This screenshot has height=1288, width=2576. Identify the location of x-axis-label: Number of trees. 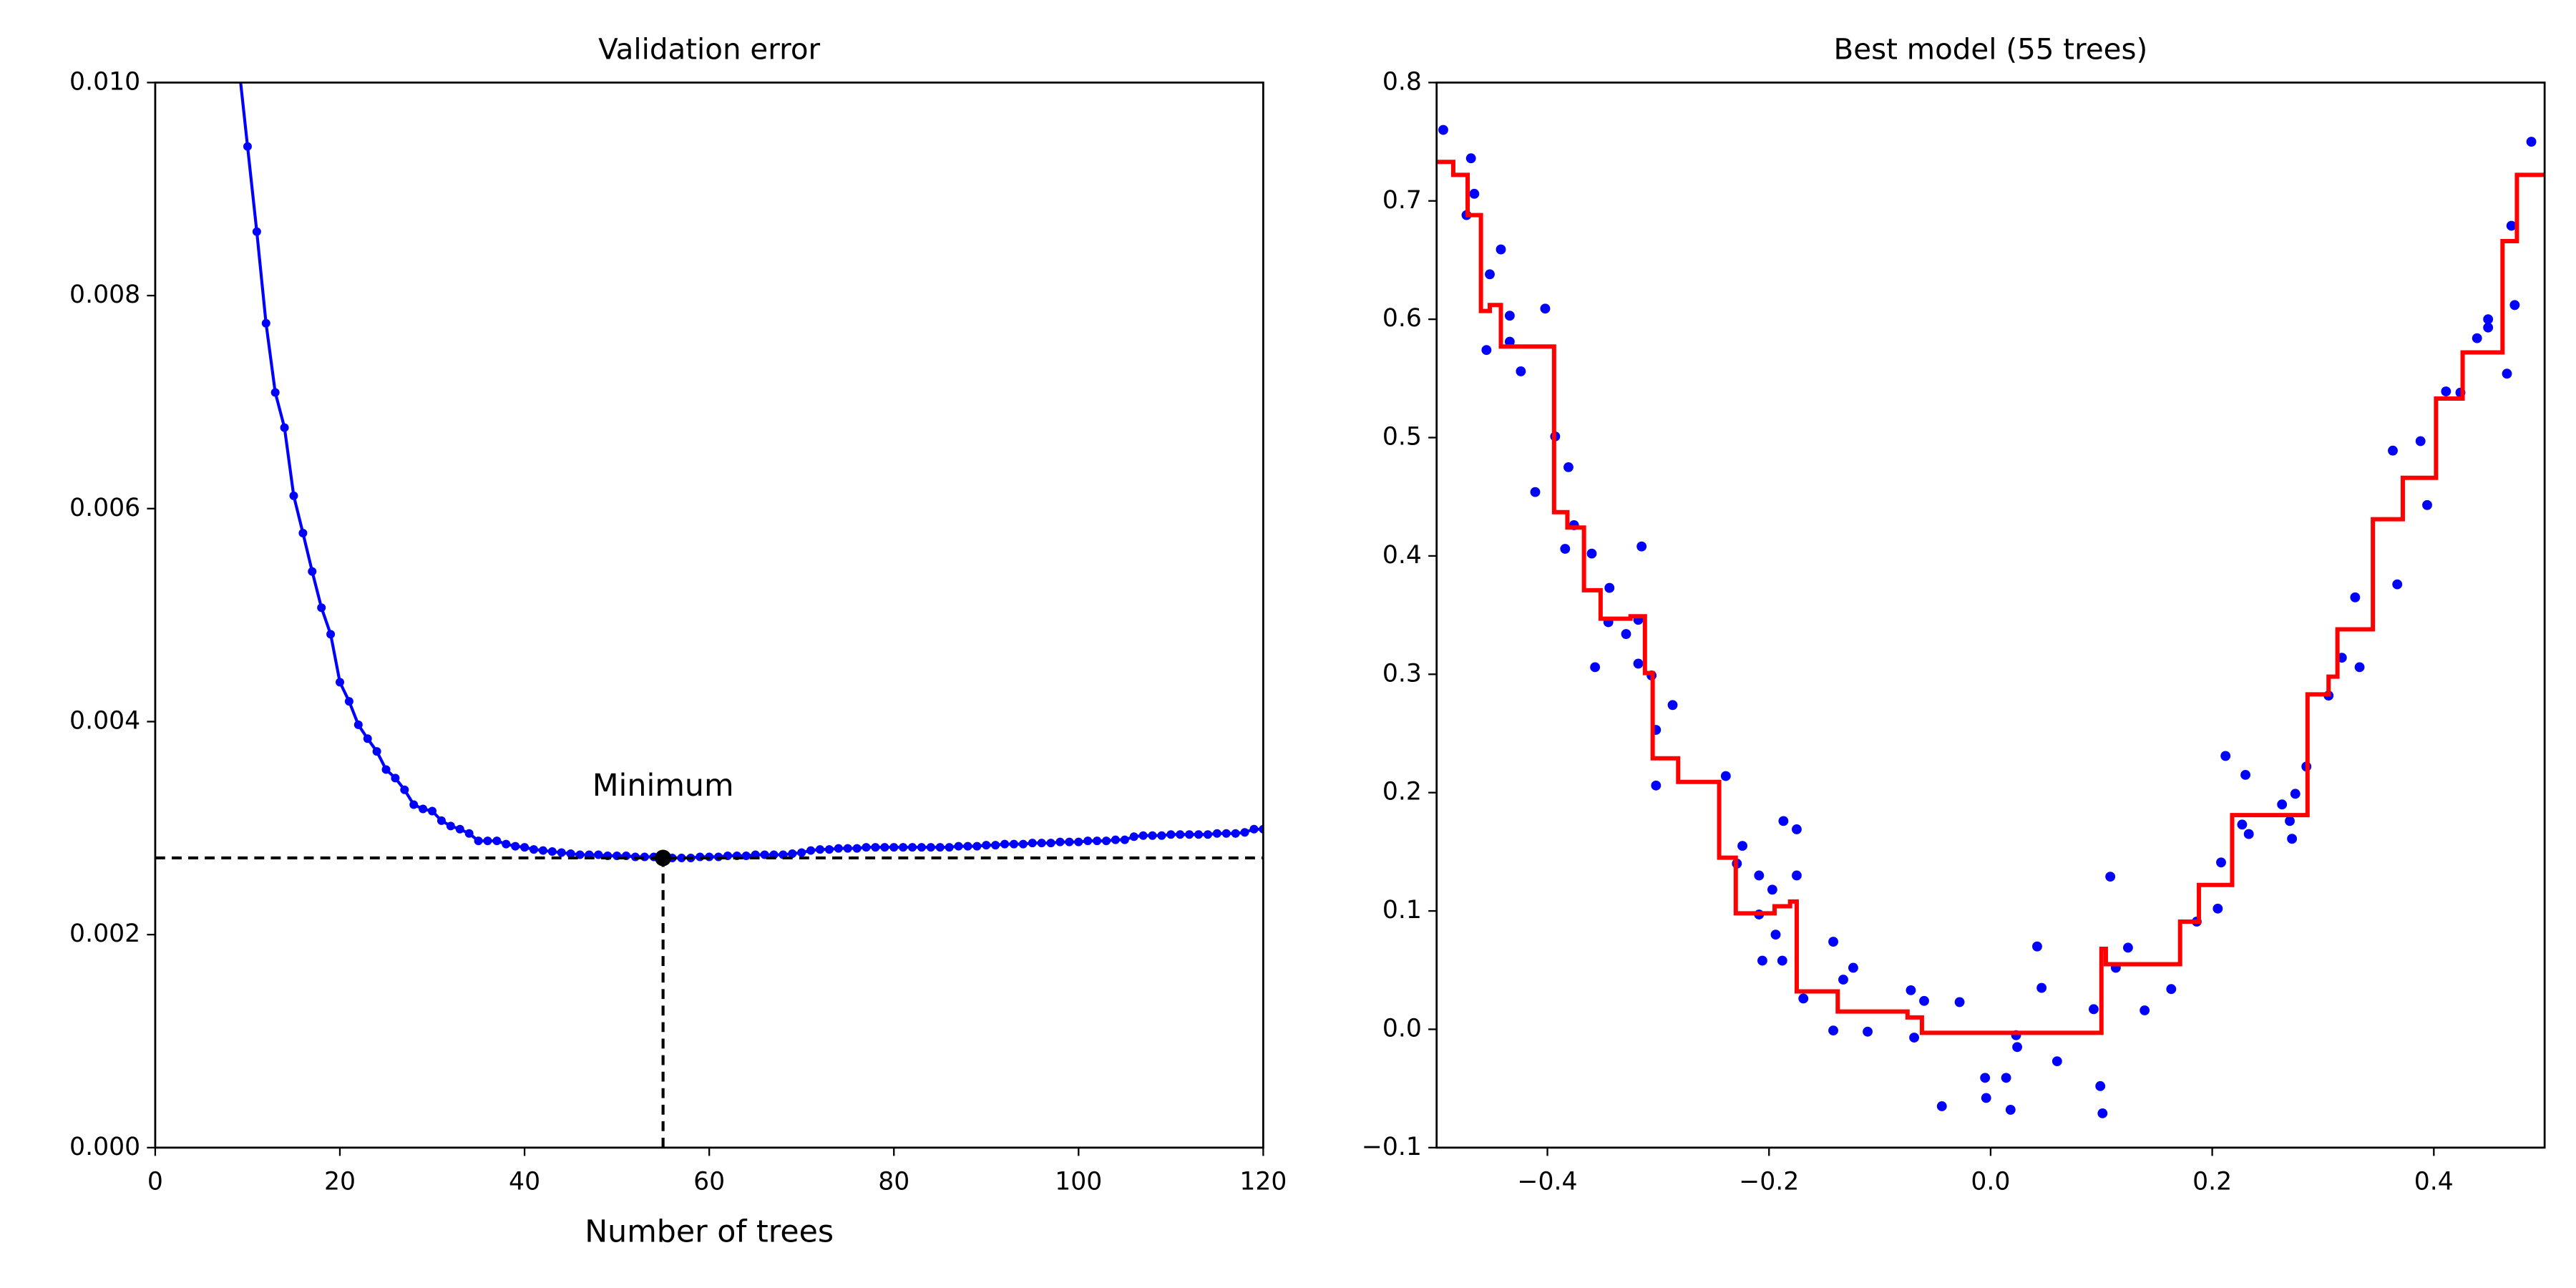
(709, 1231).